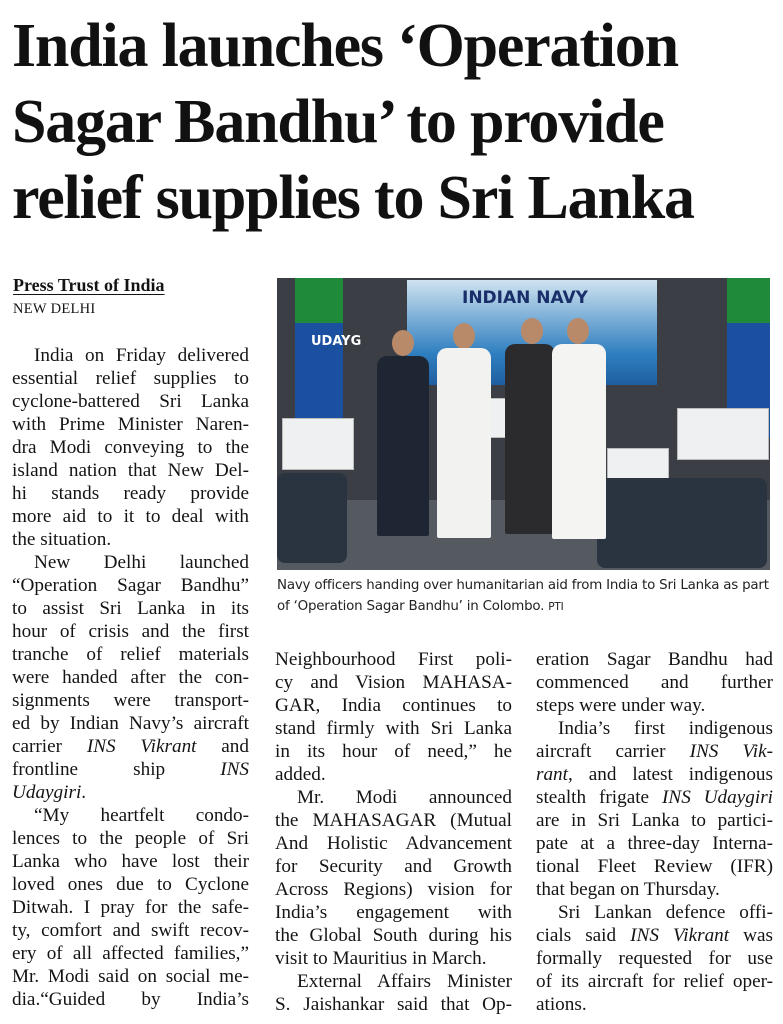 This screenshot has width=783, height=1024. I want to click on text-line: ery of all affected families,”, so click(130, 953).